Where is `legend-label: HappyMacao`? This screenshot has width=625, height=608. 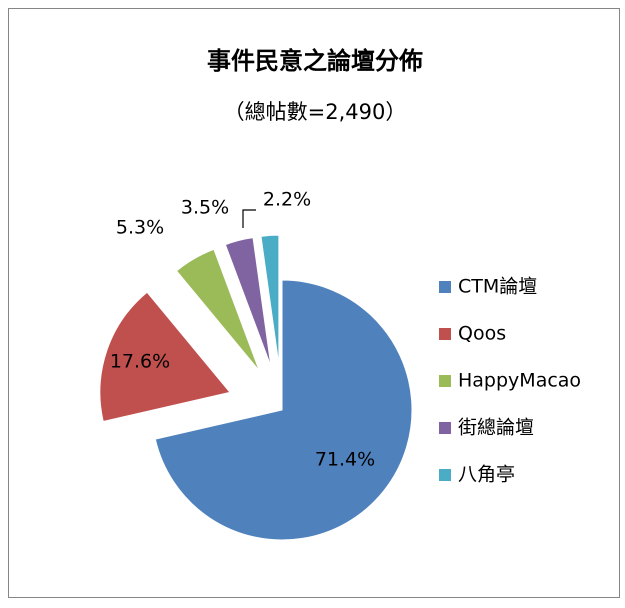 legend-label: HappyMacao is located at coordinates (519, 381).